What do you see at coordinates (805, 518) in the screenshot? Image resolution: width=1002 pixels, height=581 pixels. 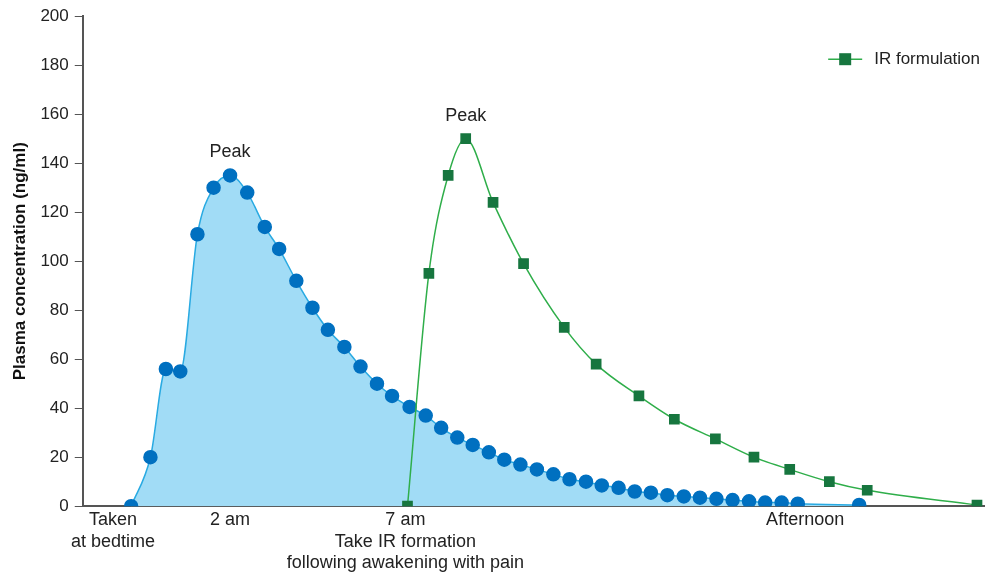 I see `x-tick-label: Afternoon` at bounding box center [805, 518].